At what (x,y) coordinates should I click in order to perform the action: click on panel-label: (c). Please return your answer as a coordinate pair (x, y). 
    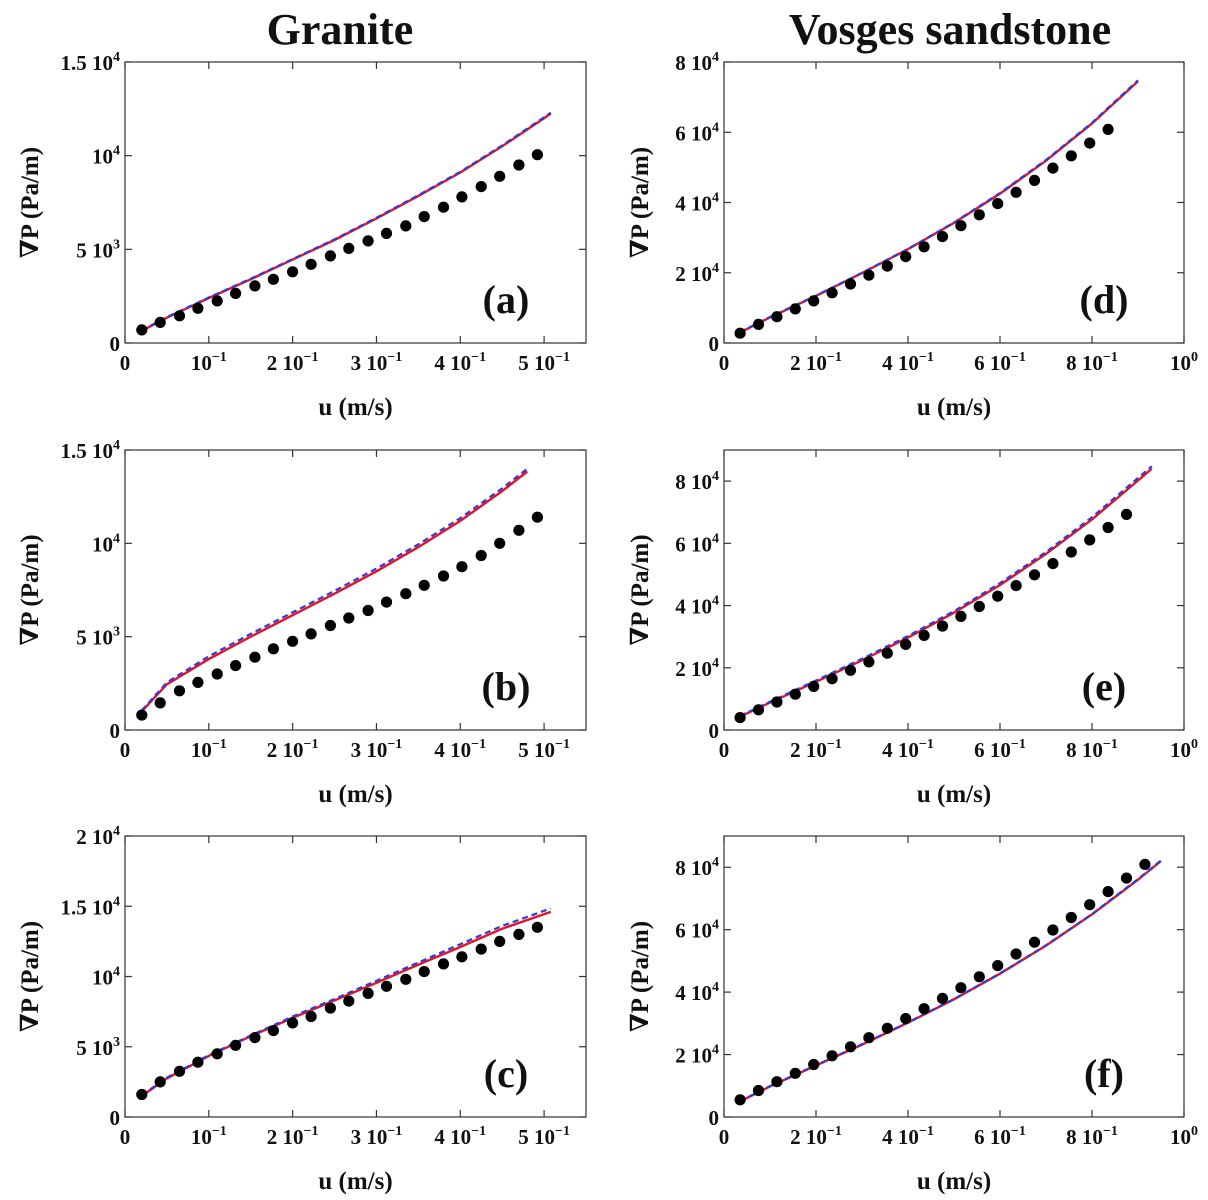
    Looking at the image, I should click on (506, 1073).